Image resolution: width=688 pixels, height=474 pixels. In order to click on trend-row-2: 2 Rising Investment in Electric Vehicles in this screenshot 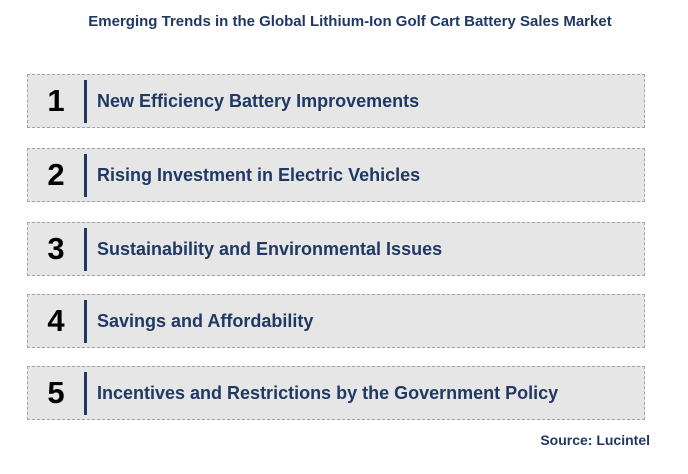, I will do `click(336, 175)`.